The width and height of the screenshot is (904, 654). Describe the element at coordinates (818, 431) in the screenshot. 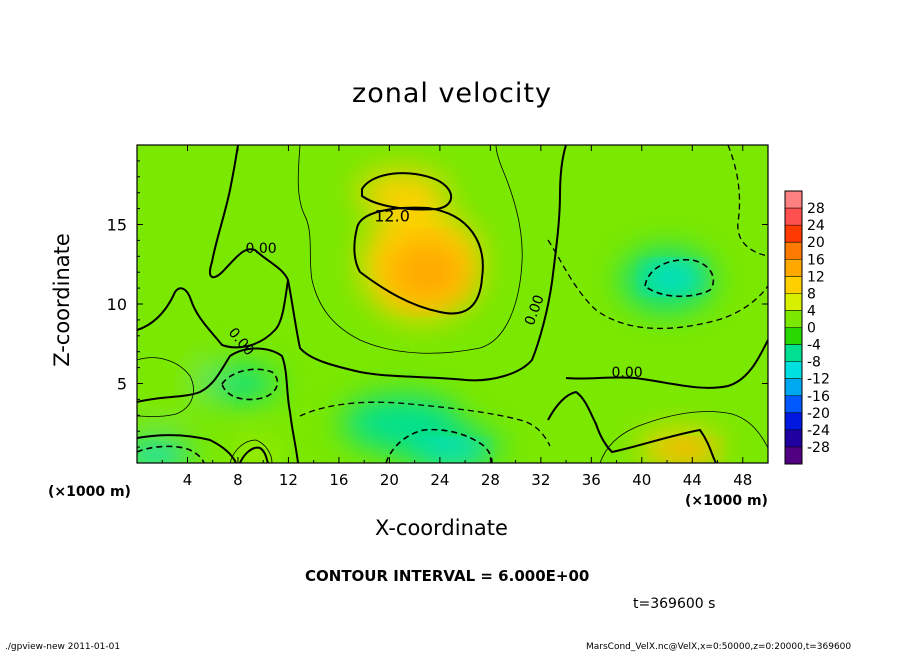

I see `colorbar-label: -24` at that location.